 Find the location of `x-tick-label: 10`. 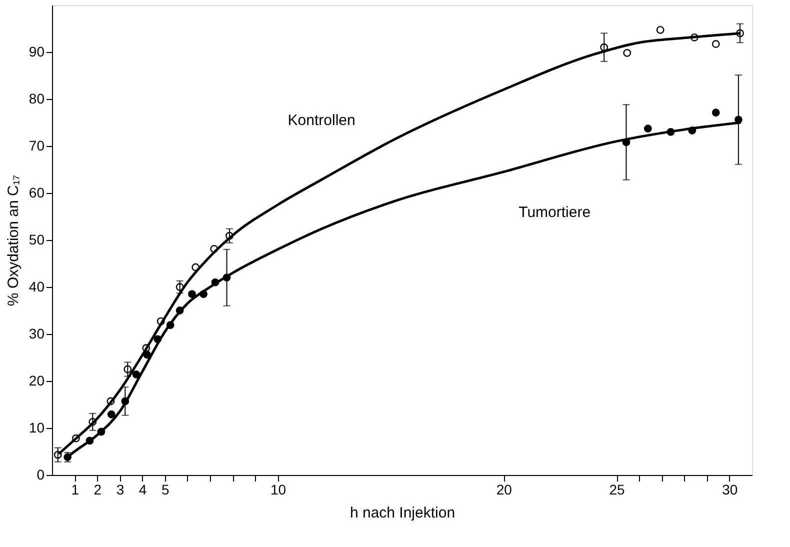

x-tick-label: 10 is located at coordinates (278, 490).